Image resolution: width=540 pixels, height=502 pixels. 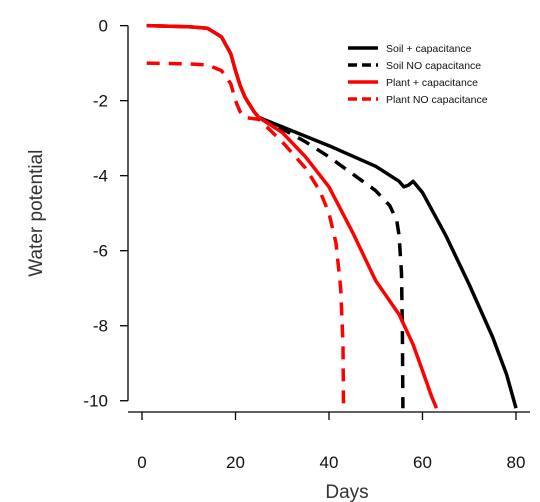 What do you see at coordinates (516, 462) in the screenshot?
I see `x-tick-label: 80` at bounding box center [516, 462].